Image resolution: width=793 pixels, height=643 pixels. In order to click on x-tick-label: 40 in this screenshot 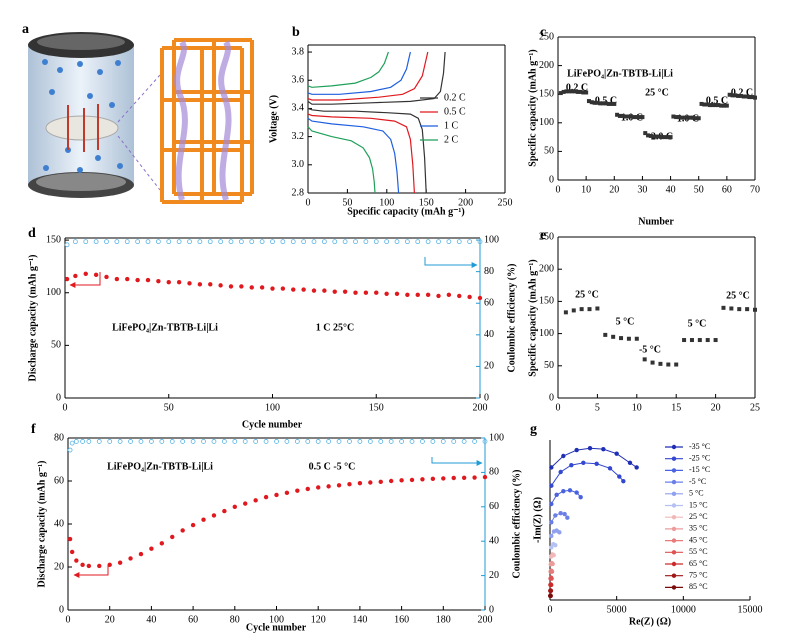, I will do `click(151, 619)`.